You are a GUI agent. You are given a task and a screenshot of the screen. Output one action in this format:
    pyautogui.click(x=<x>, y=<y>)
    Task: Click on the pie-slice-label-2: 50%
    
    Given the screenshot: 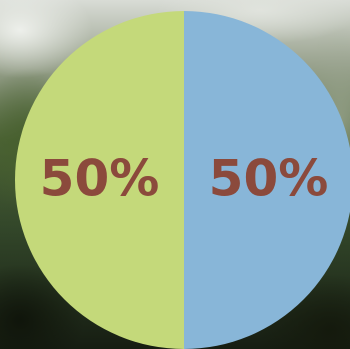 What is the action you would take?
    pyautogui.click(x=100, y=179)
    